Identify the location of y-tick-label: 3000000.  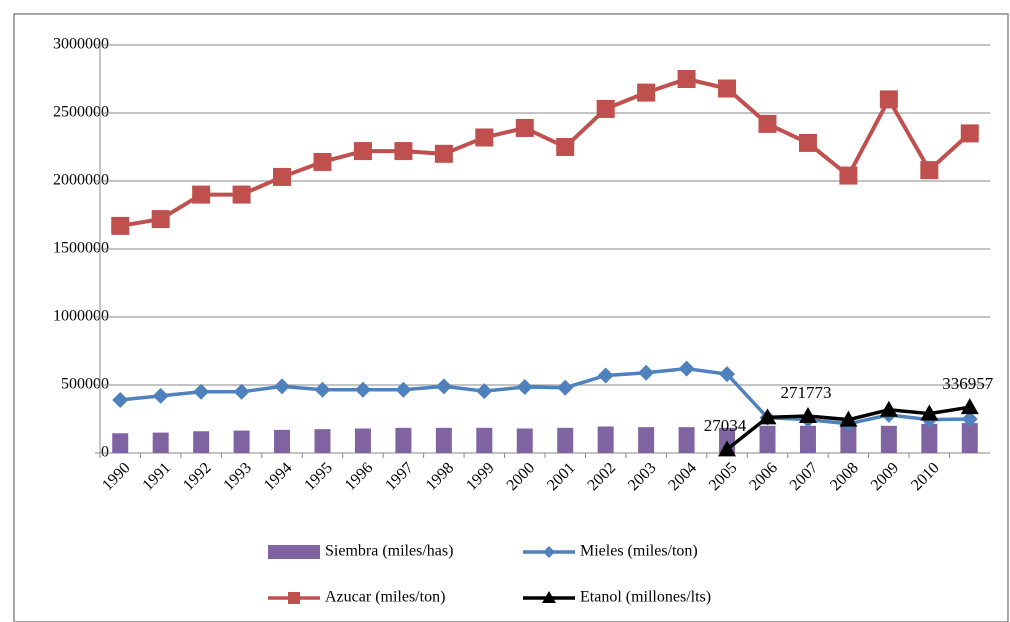
(81, 44).